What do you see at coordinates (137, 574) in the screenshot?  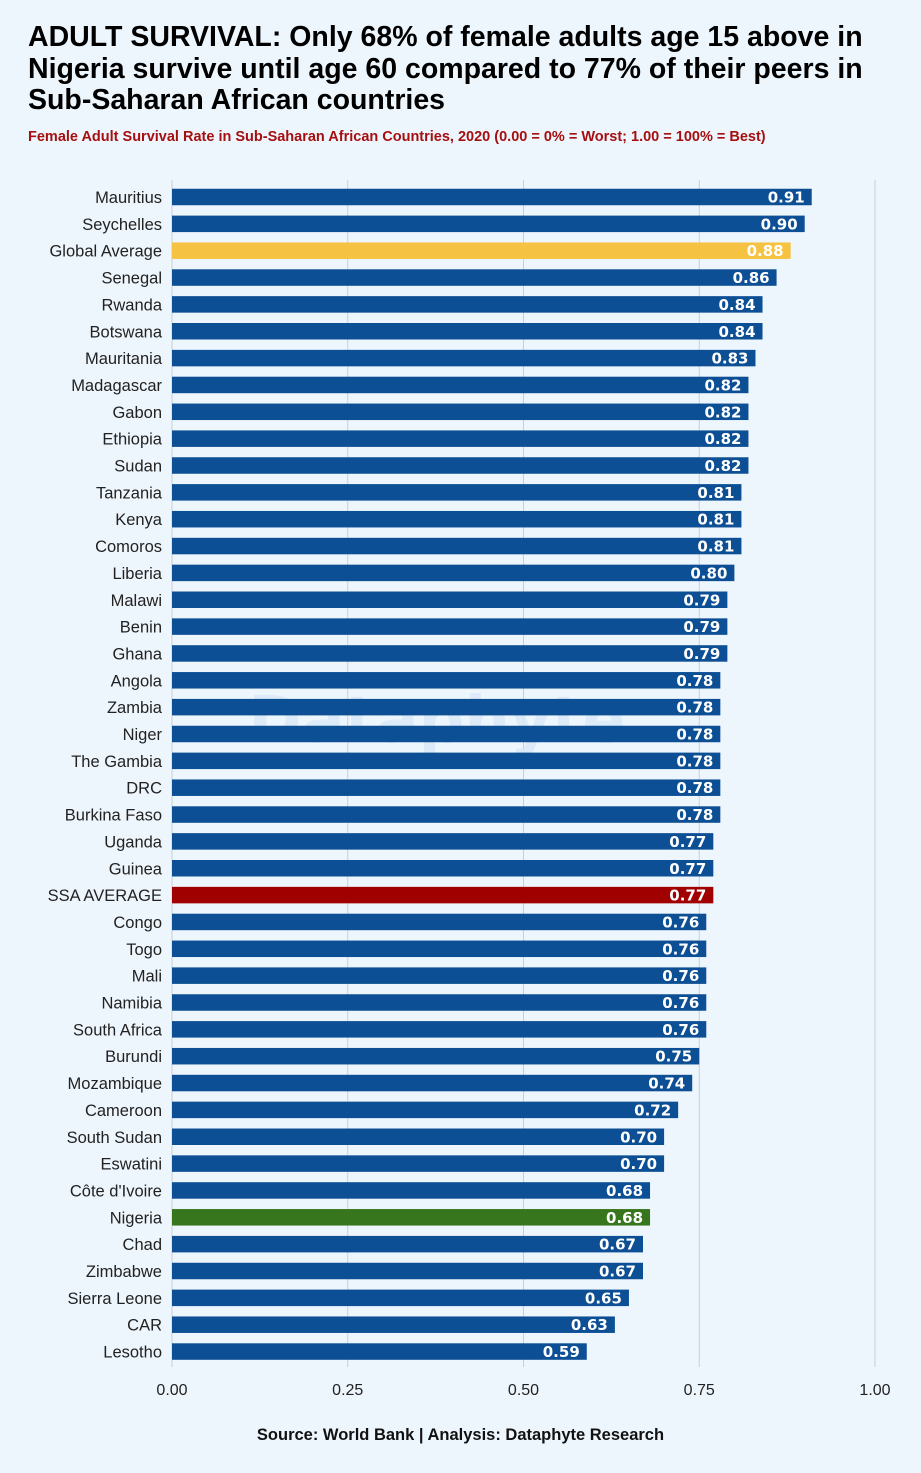 I see `category-label: Liberia` at bounding box center [137, 574].